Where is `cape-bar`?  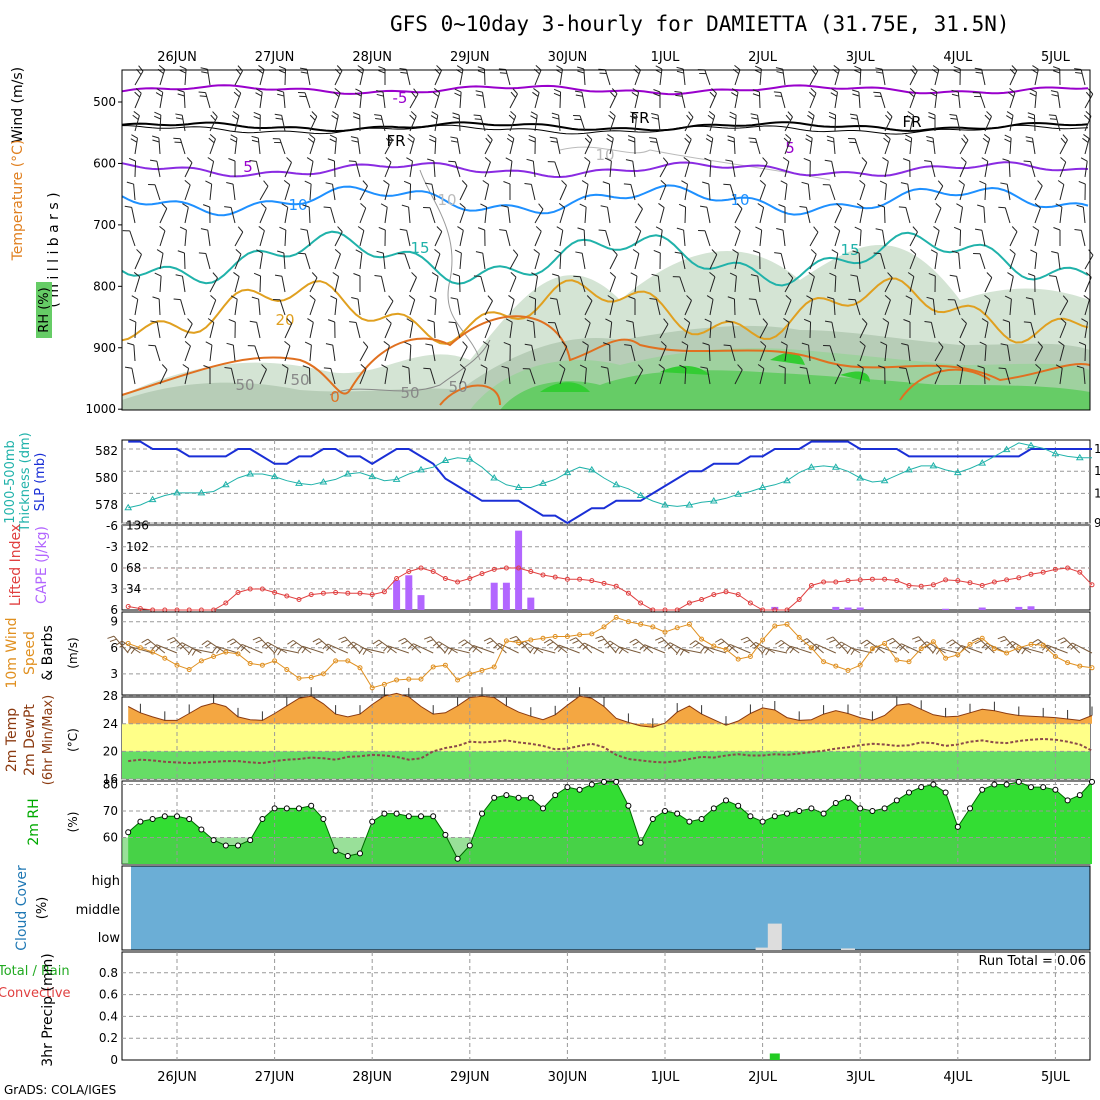 cape-bar is located at coordinates (494, 596).